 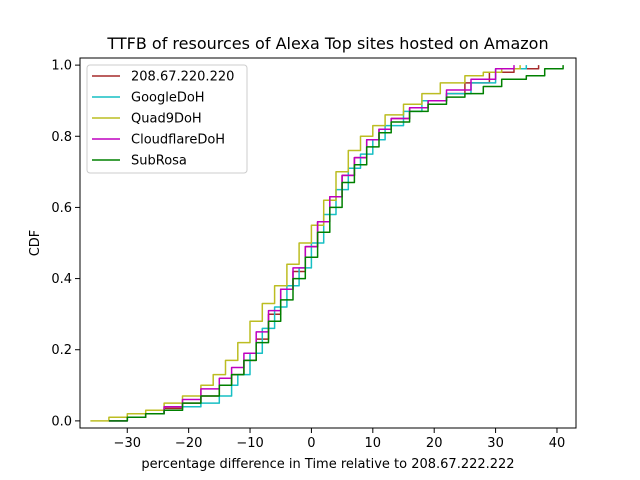 I want to click on y-axis-label: CDF, so click(x=35, y=243).